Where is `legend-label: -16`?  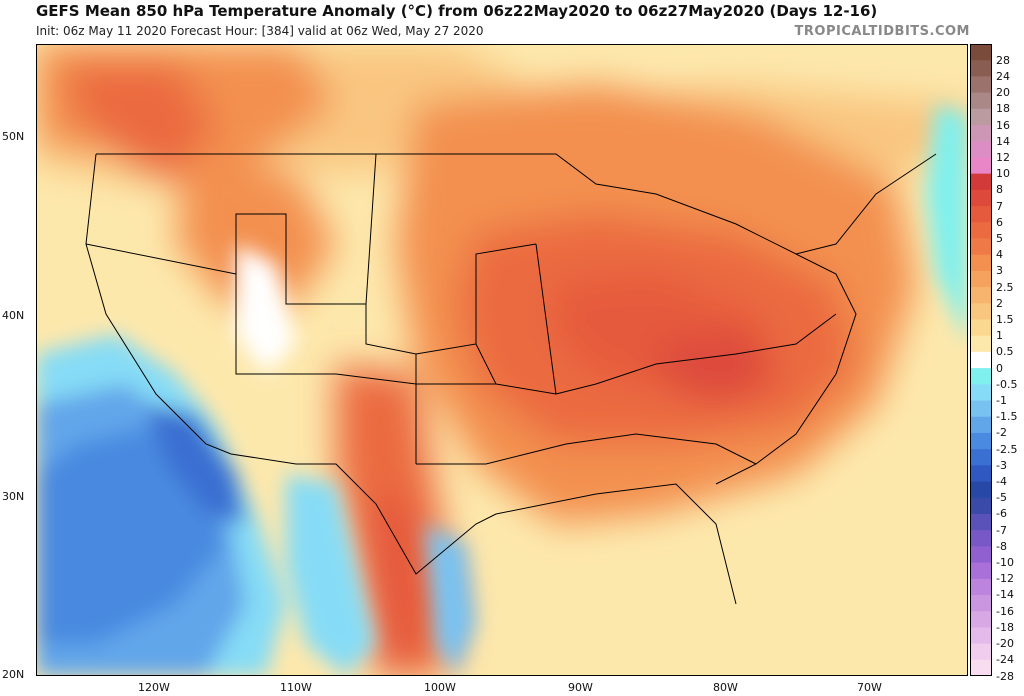 legend-label: -16 is located at coordinates (1005, 611).